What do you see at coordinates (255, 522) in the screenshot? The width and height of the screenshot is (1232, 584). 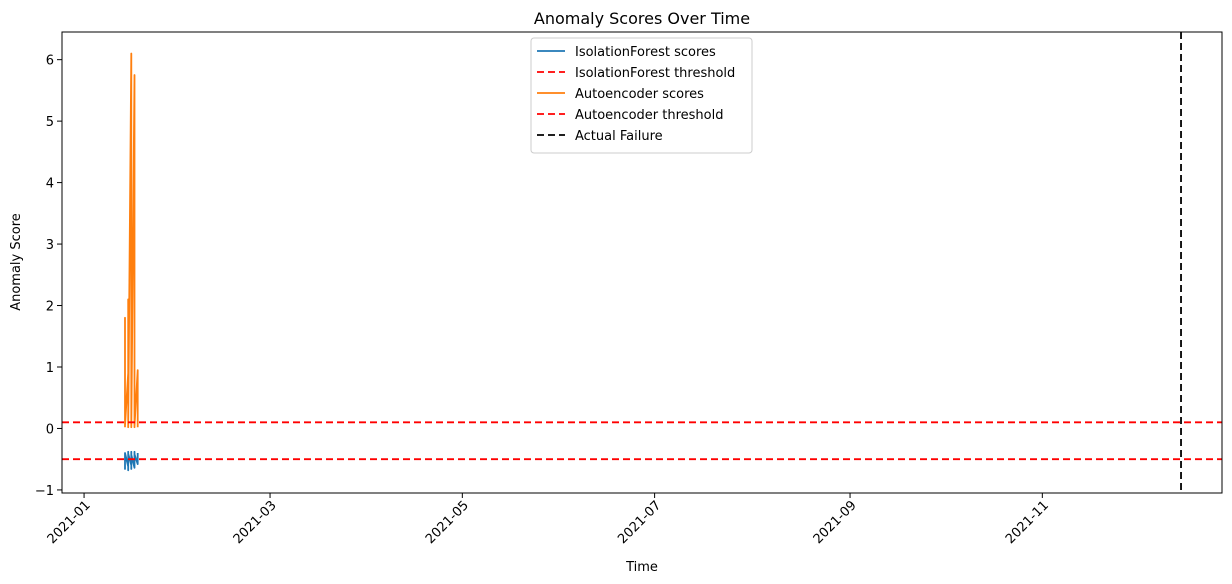 I see `x-tick-label: 2021-03` at bounding box center [255, 522].